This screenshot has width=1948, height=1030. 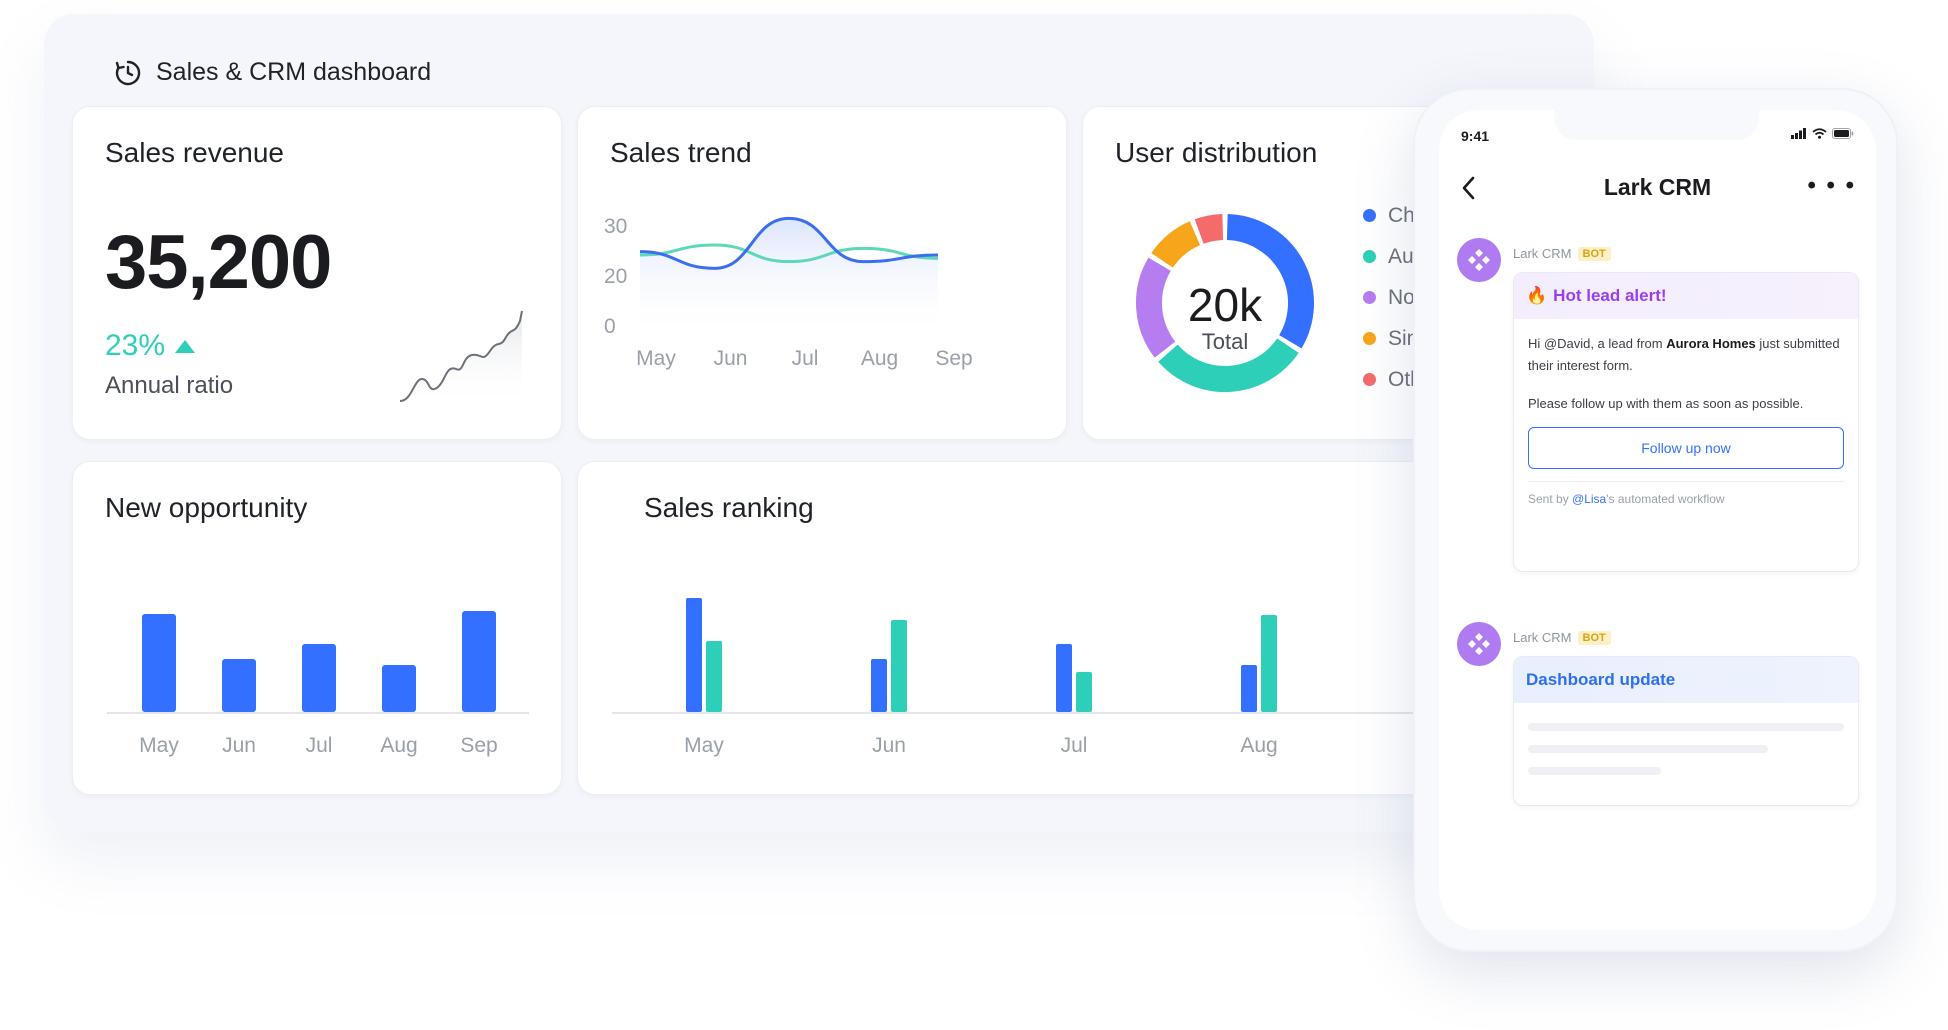 I want to click on donut-total-value: 20k, so click(x=1225, y=305).